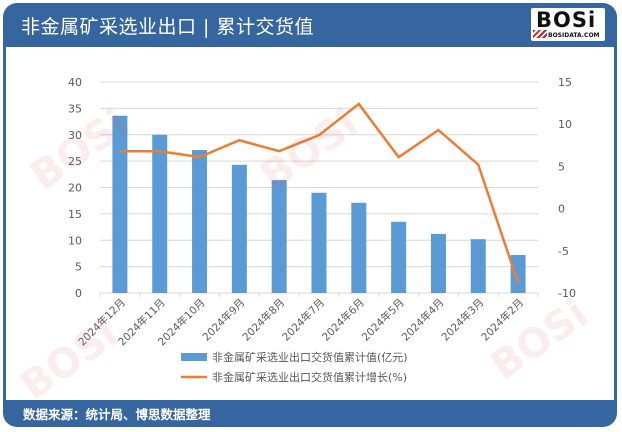 The height and width of the screenshot is (432, 622). What do you see at coordinates (563, 251) in the screenshot?
I see `right-axis-tick: -5` at bounding box center [563, 251].